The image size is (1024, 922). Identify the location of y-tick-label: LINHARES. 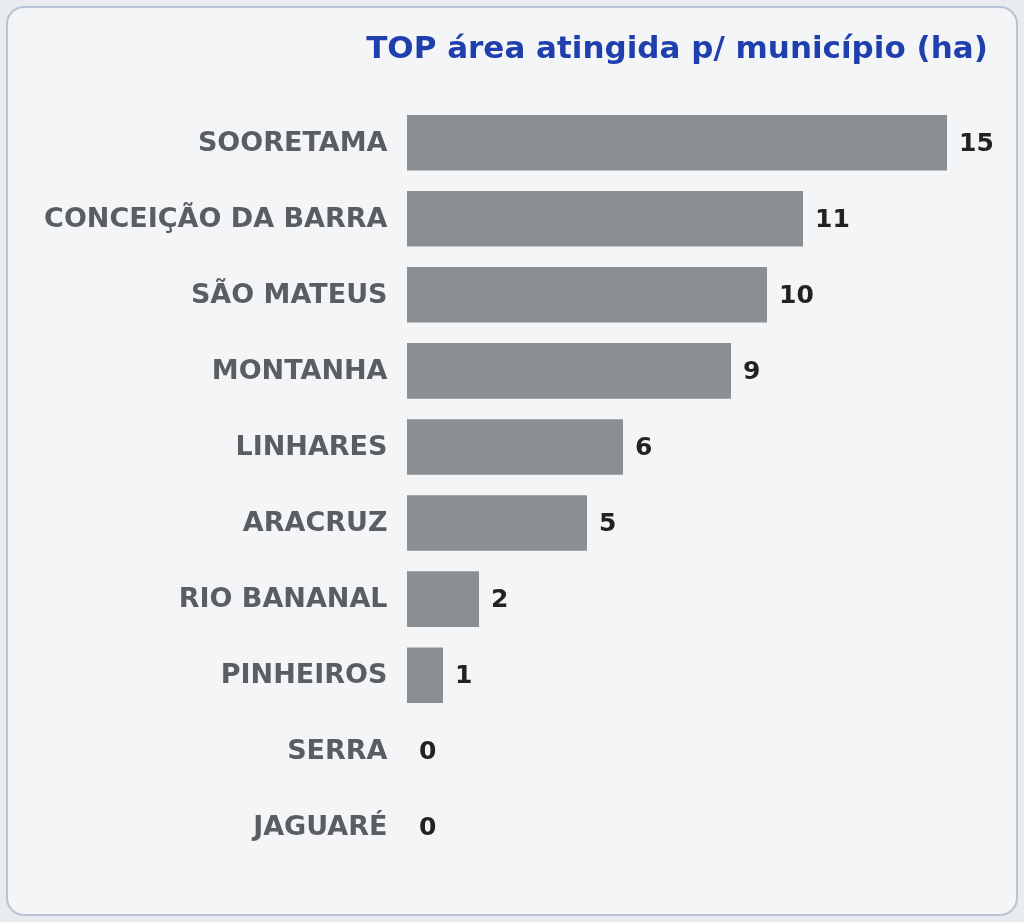
(311, 445).